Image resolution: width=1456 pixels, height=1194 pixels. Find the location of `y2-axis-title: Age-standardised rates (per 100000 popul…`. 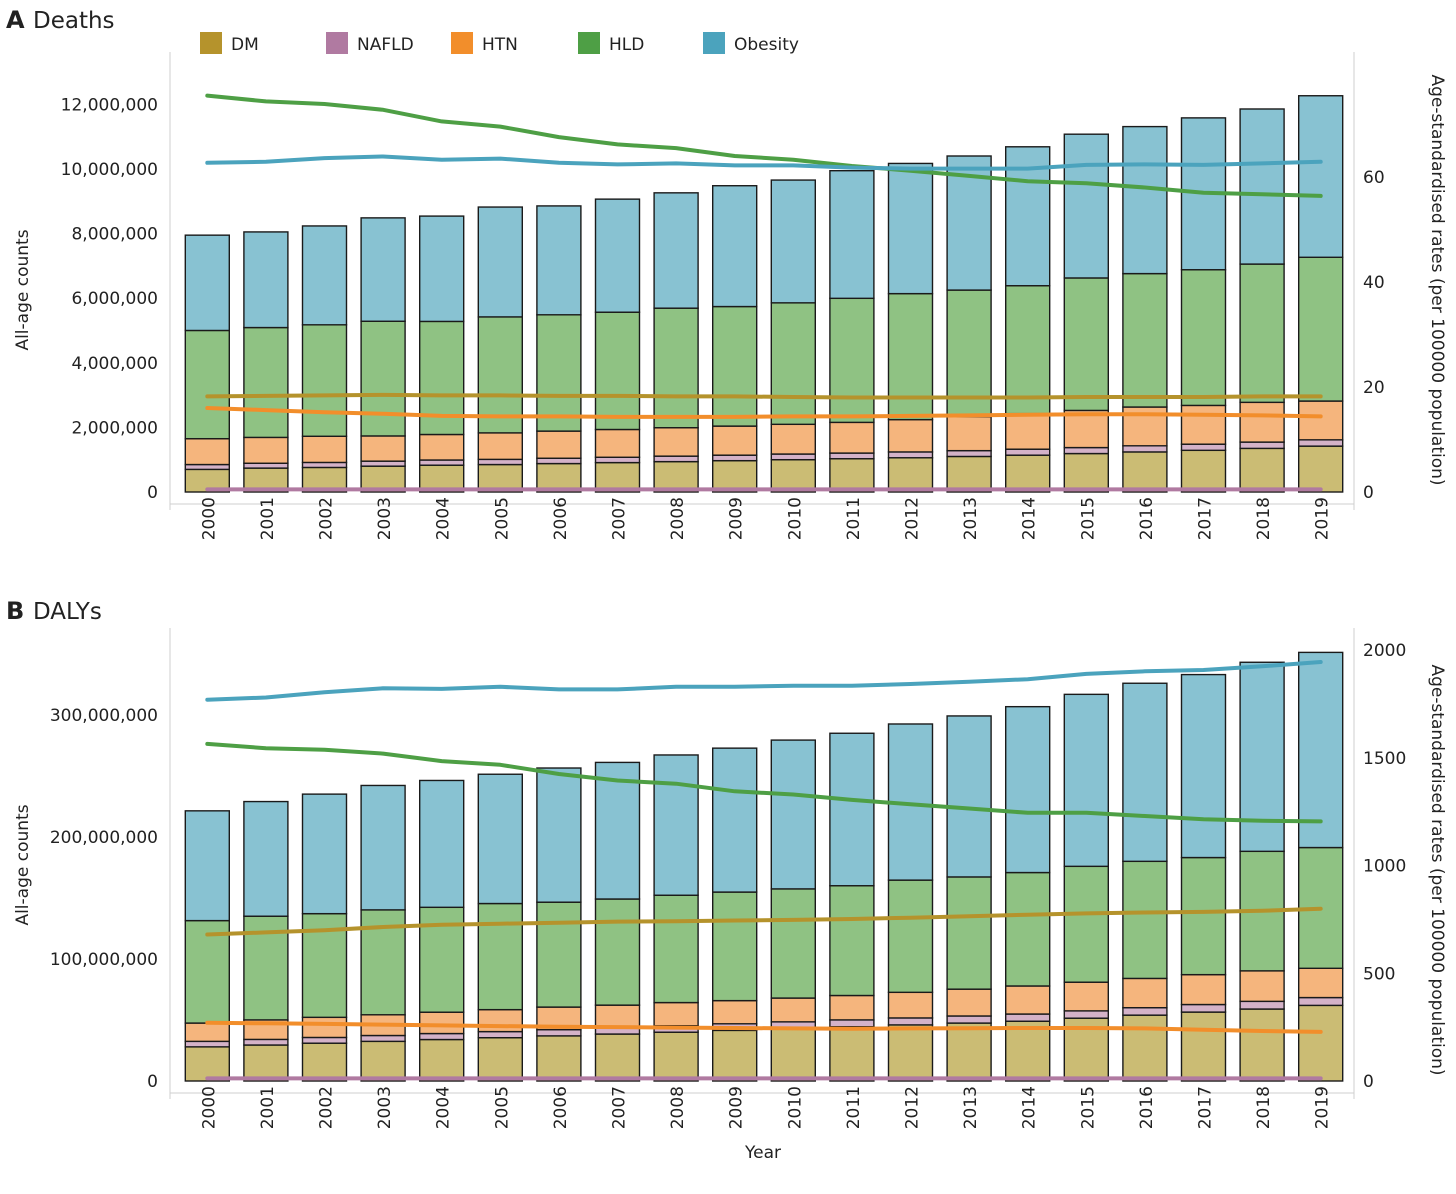

y2-axis-title: Age-standardised rates (per 100000 popul… is located at coordinates (1437, 869).